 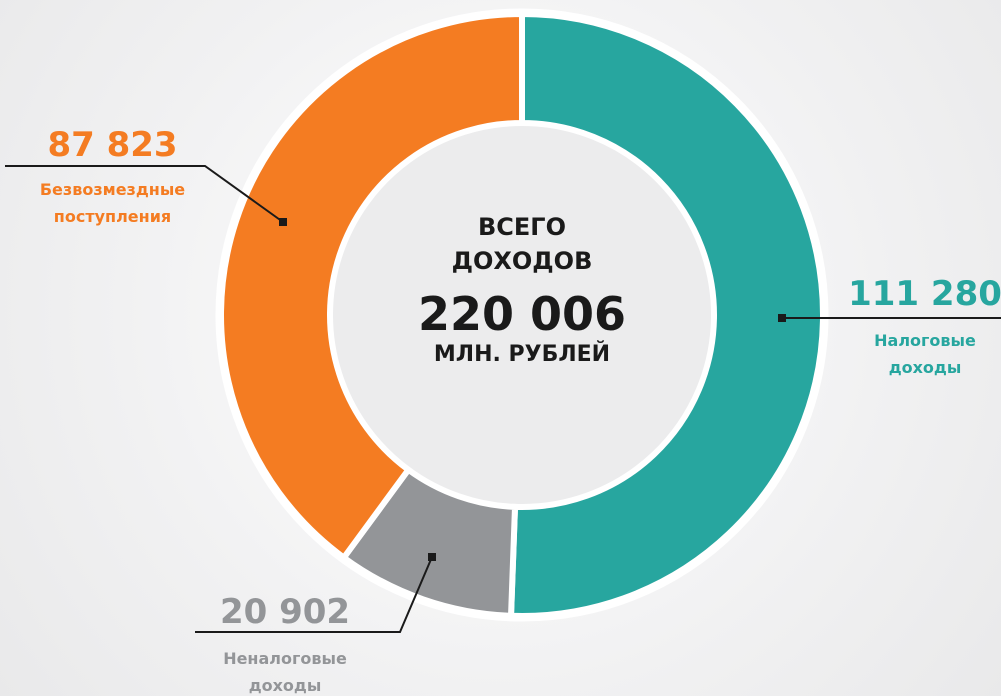 What do you see at coordinates (285, 612) in the screenshot?
I see `value-label: 20 902` at bounding box center [285, 612].